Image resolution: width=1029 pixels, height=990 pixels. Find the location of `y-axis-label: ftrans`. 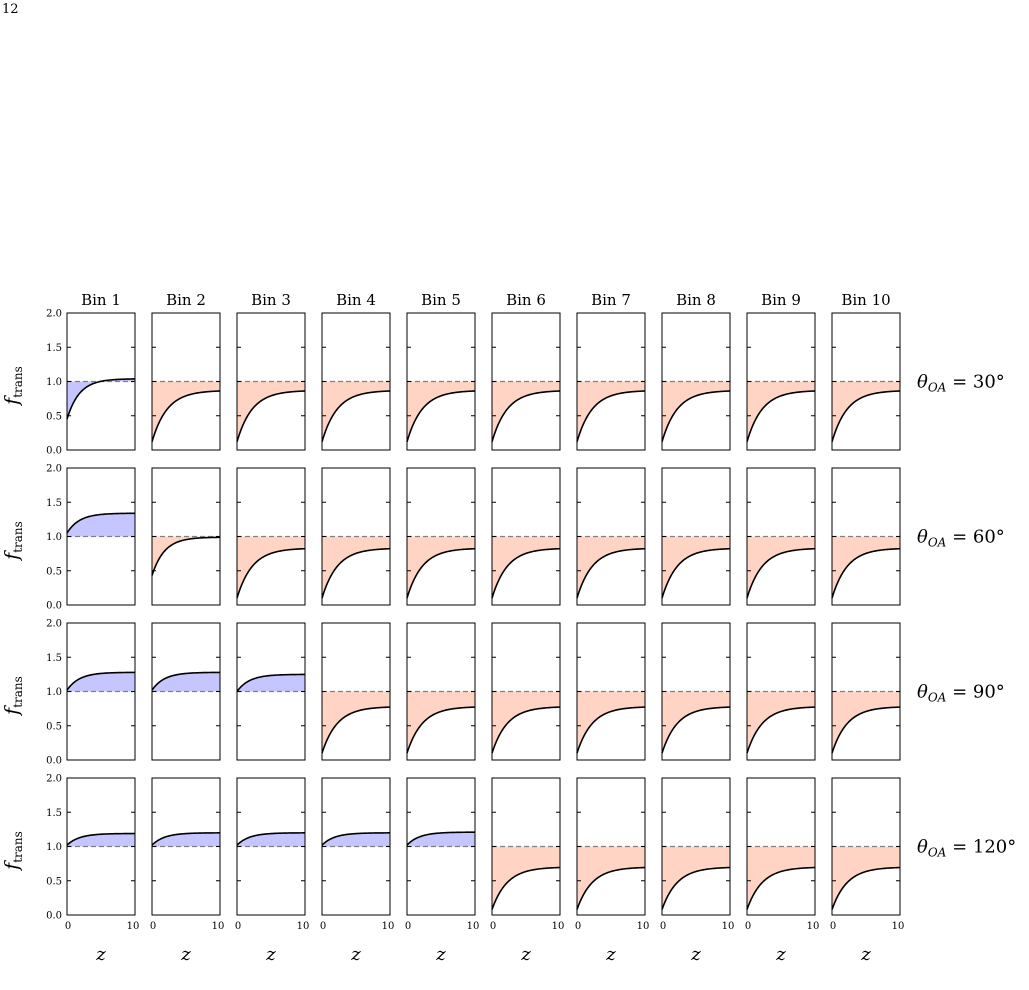

y-axis-label: ftrans is located at coordinates (13, 541).